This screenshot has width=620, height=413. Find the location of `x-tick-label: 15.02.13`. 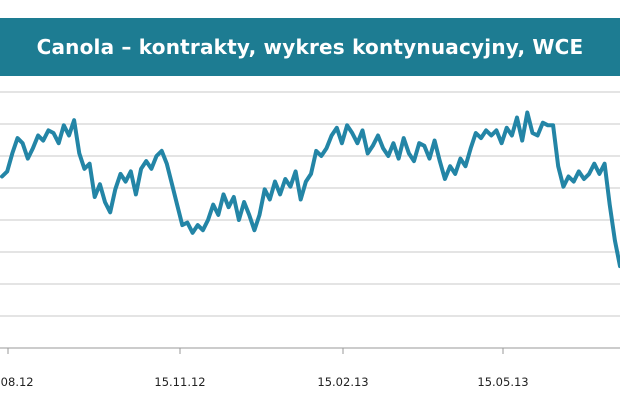

x-tick-label: 15.02.13 is located at coordinates (342, 382).